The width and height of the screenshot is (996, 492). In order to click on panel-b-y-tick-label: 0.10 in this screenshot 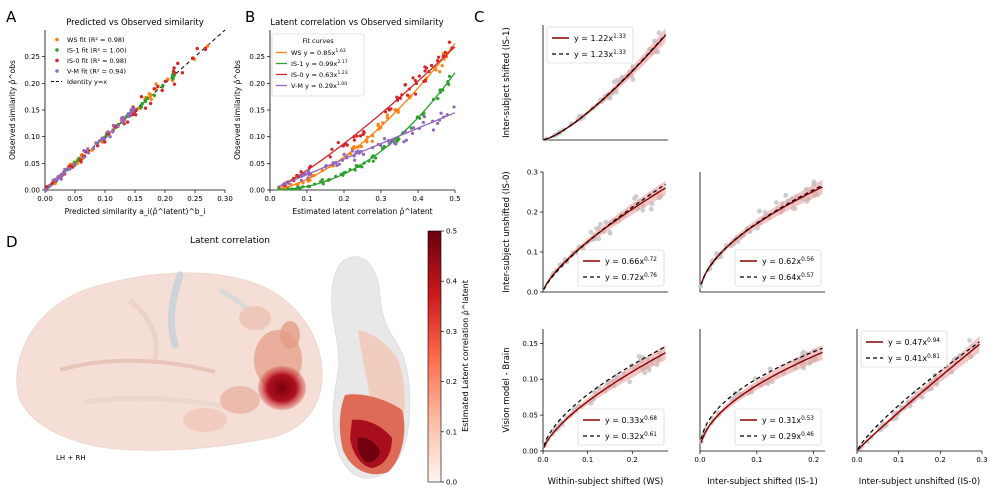, I will do `click(257, 137)`.